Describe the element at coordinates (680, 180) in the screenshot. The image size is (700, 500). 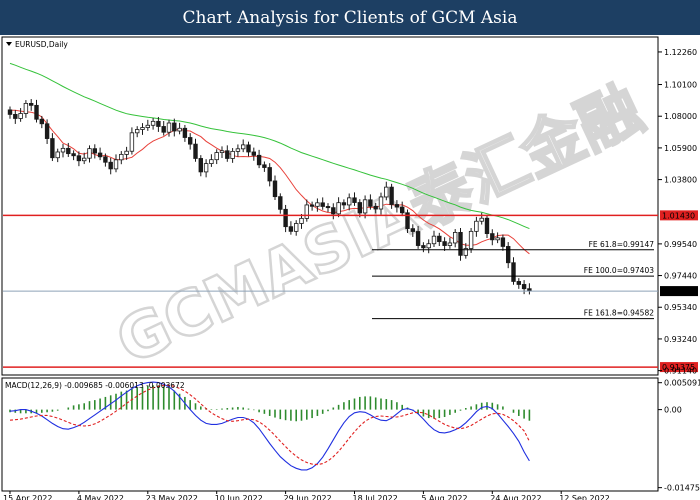
I see `y-tick-label: 1.03800` at that location.